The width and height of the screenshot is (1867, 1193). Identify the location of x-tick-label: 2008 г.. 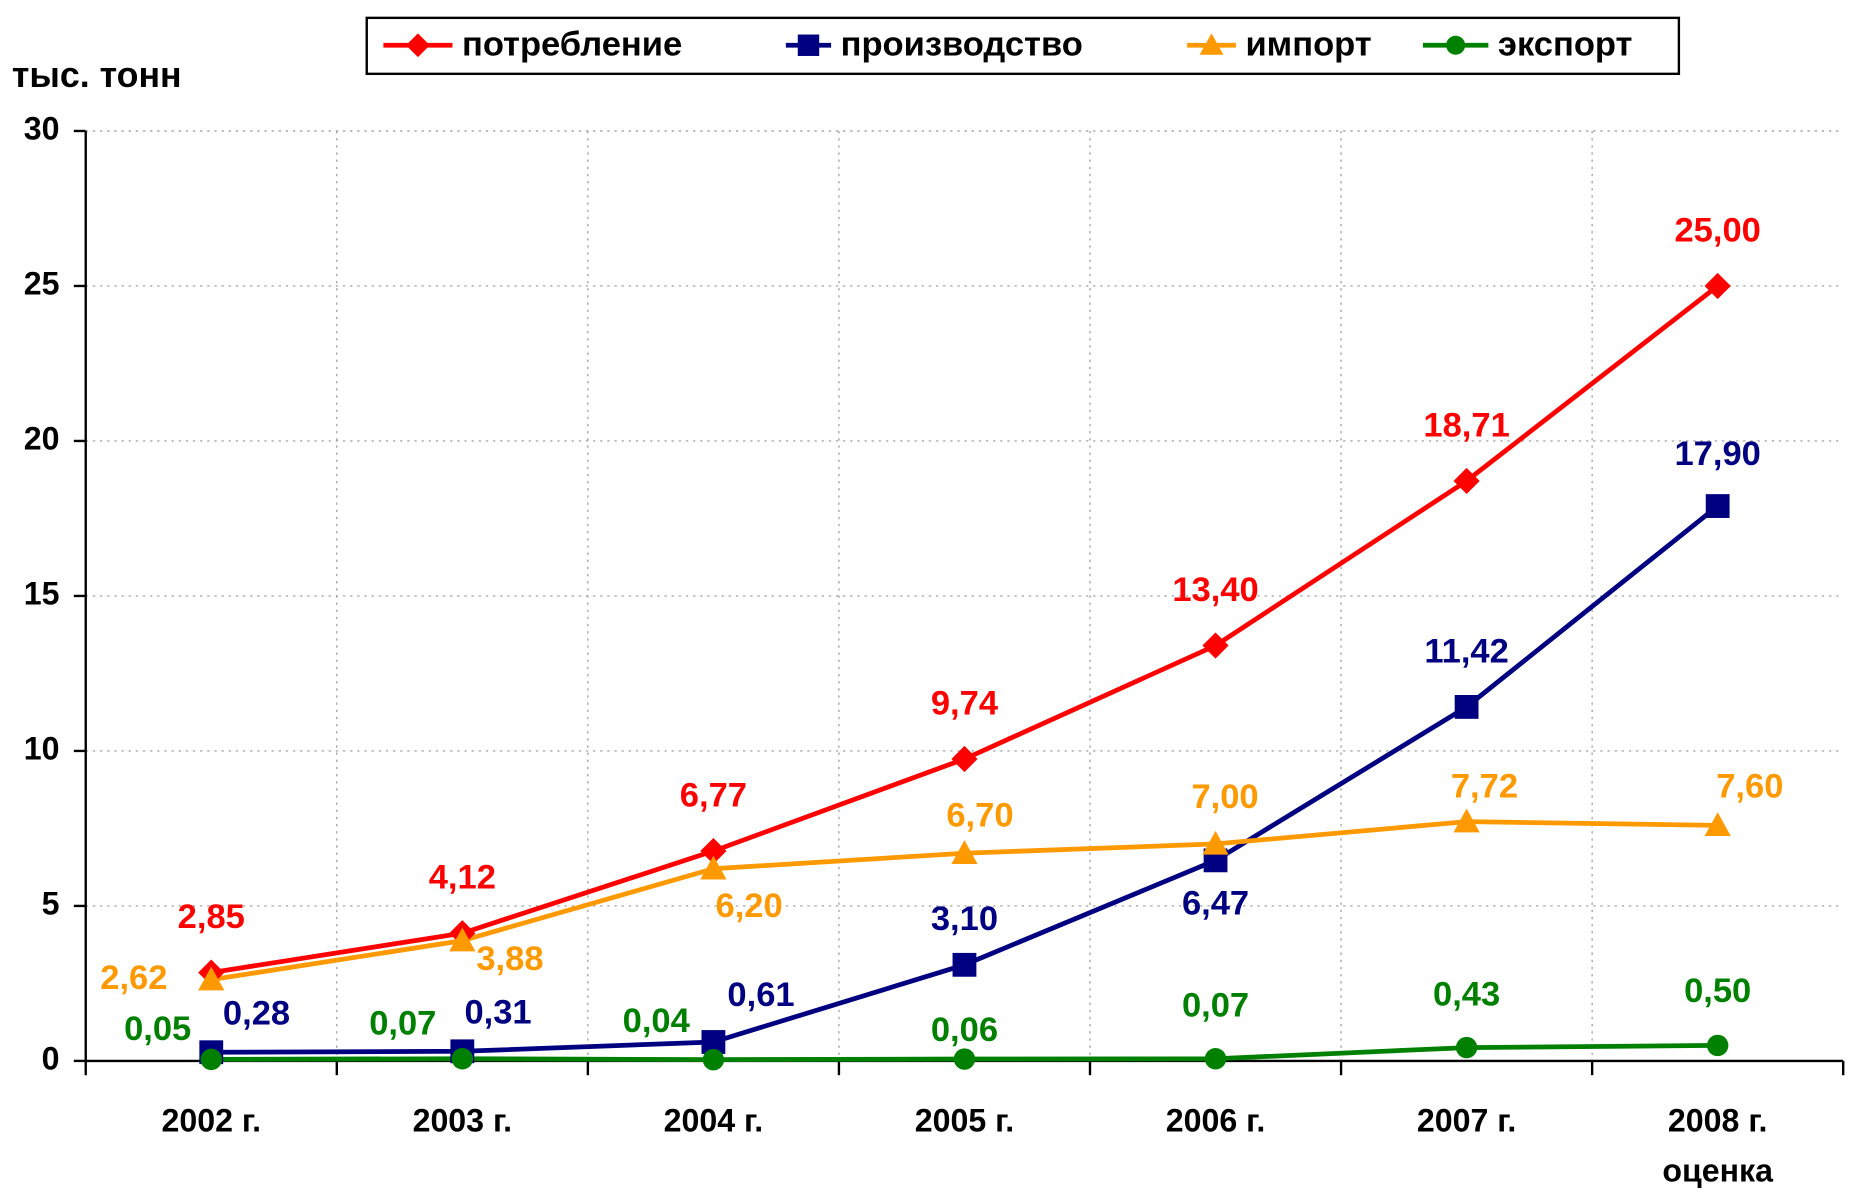
(1717, 1120).